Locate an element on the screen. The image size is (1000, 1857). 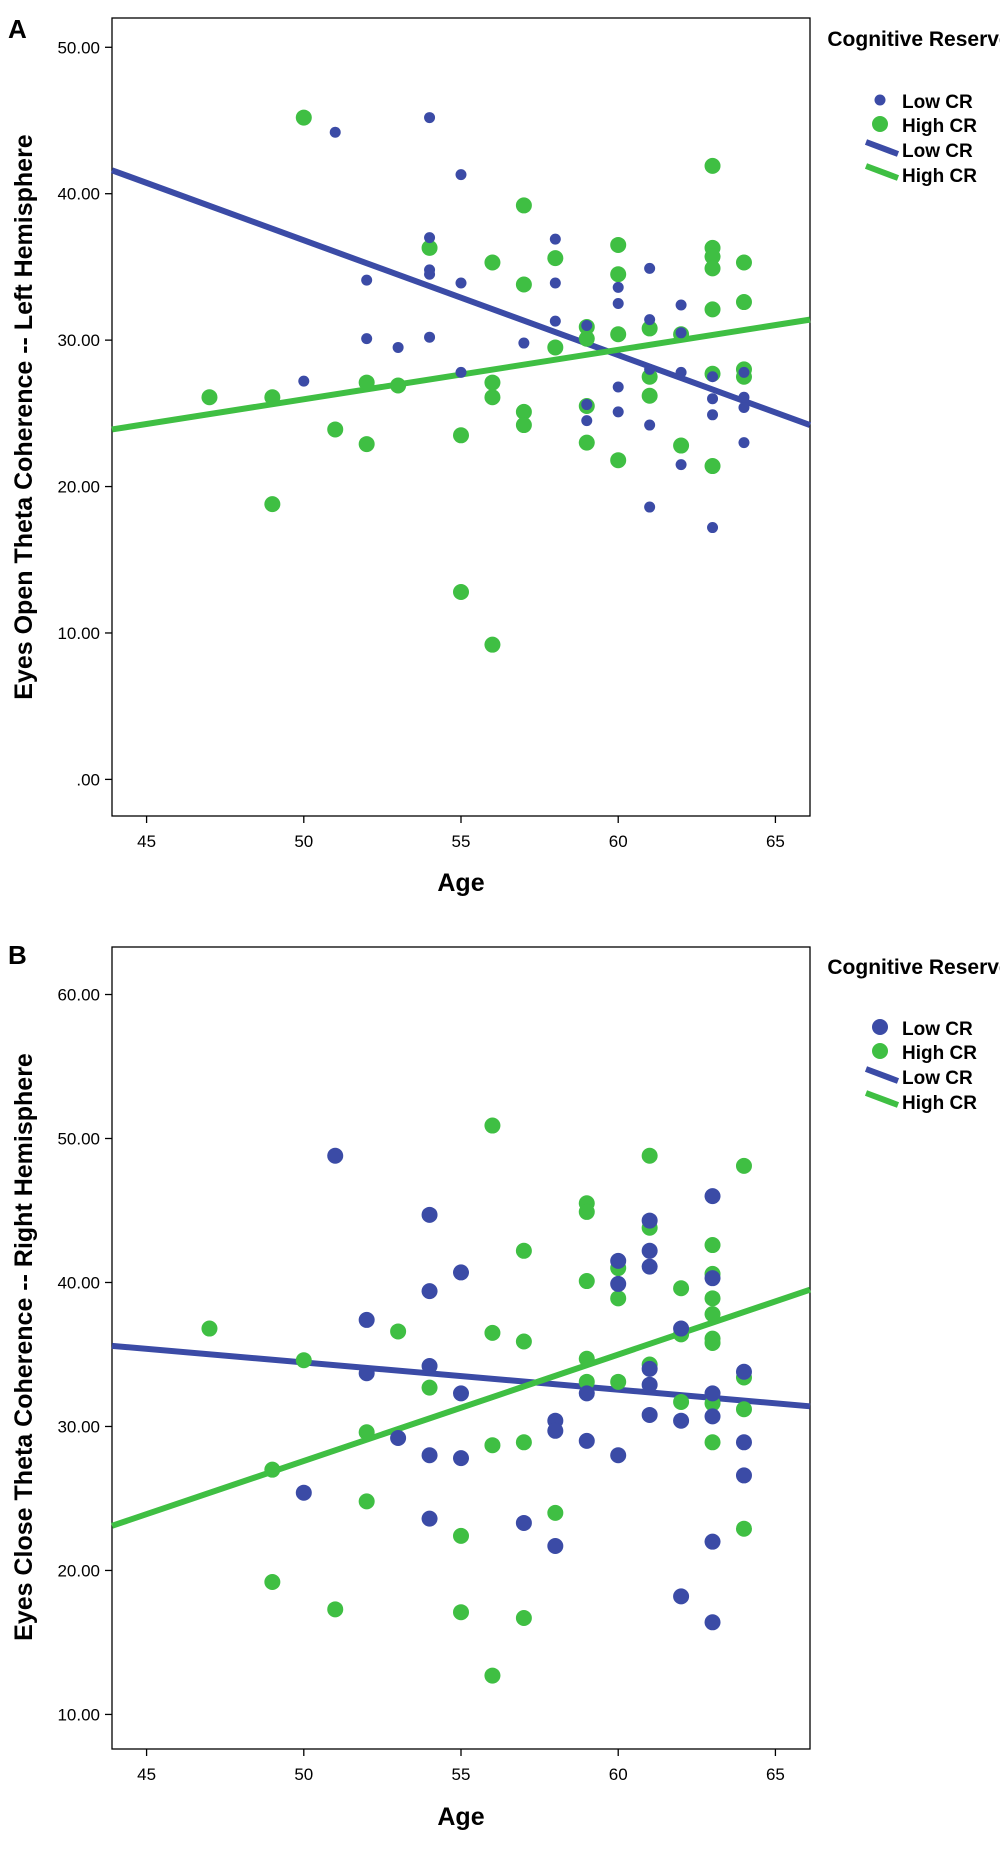
legend-title: Cognitive Reserve is located at coordinates (913, 967).